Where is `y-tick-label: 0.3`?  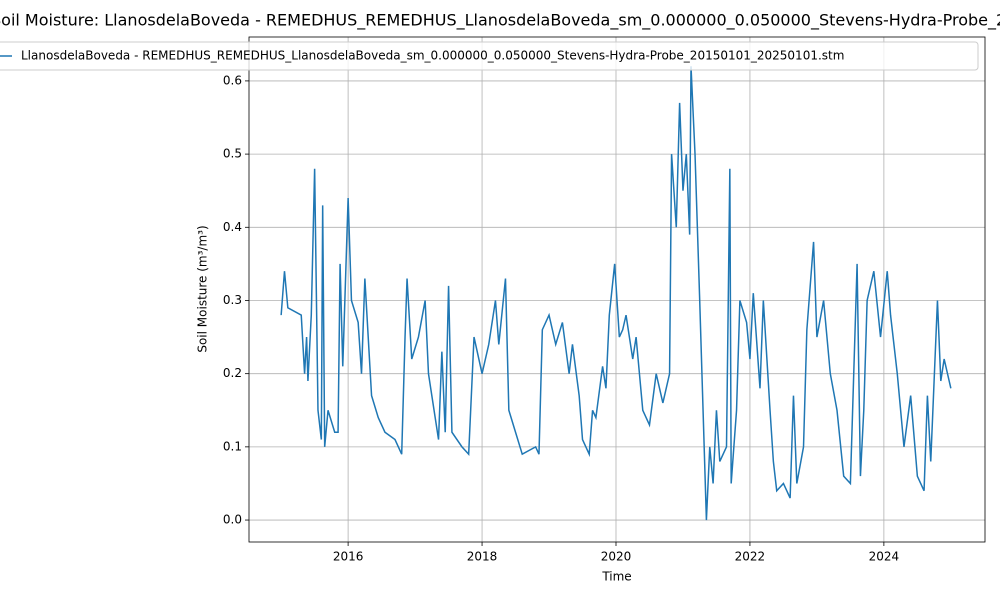
y-tick-label: 0.3 is located at coordinates (232, 300).